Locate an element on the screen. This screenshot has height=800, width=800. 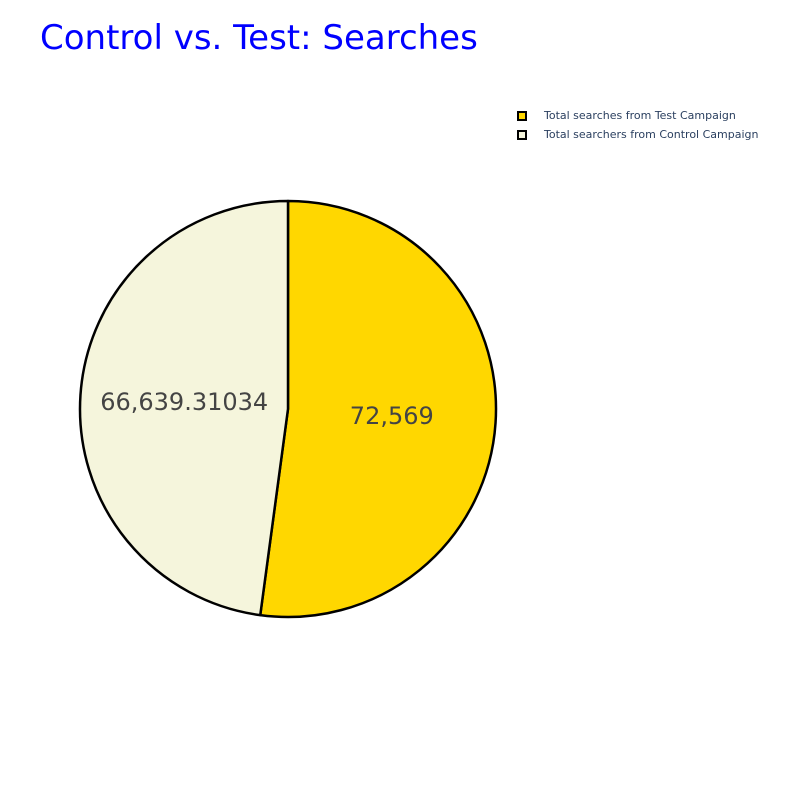
legend-item-control: Total searchers from Control Campaign is located at coordinates (637, 134).